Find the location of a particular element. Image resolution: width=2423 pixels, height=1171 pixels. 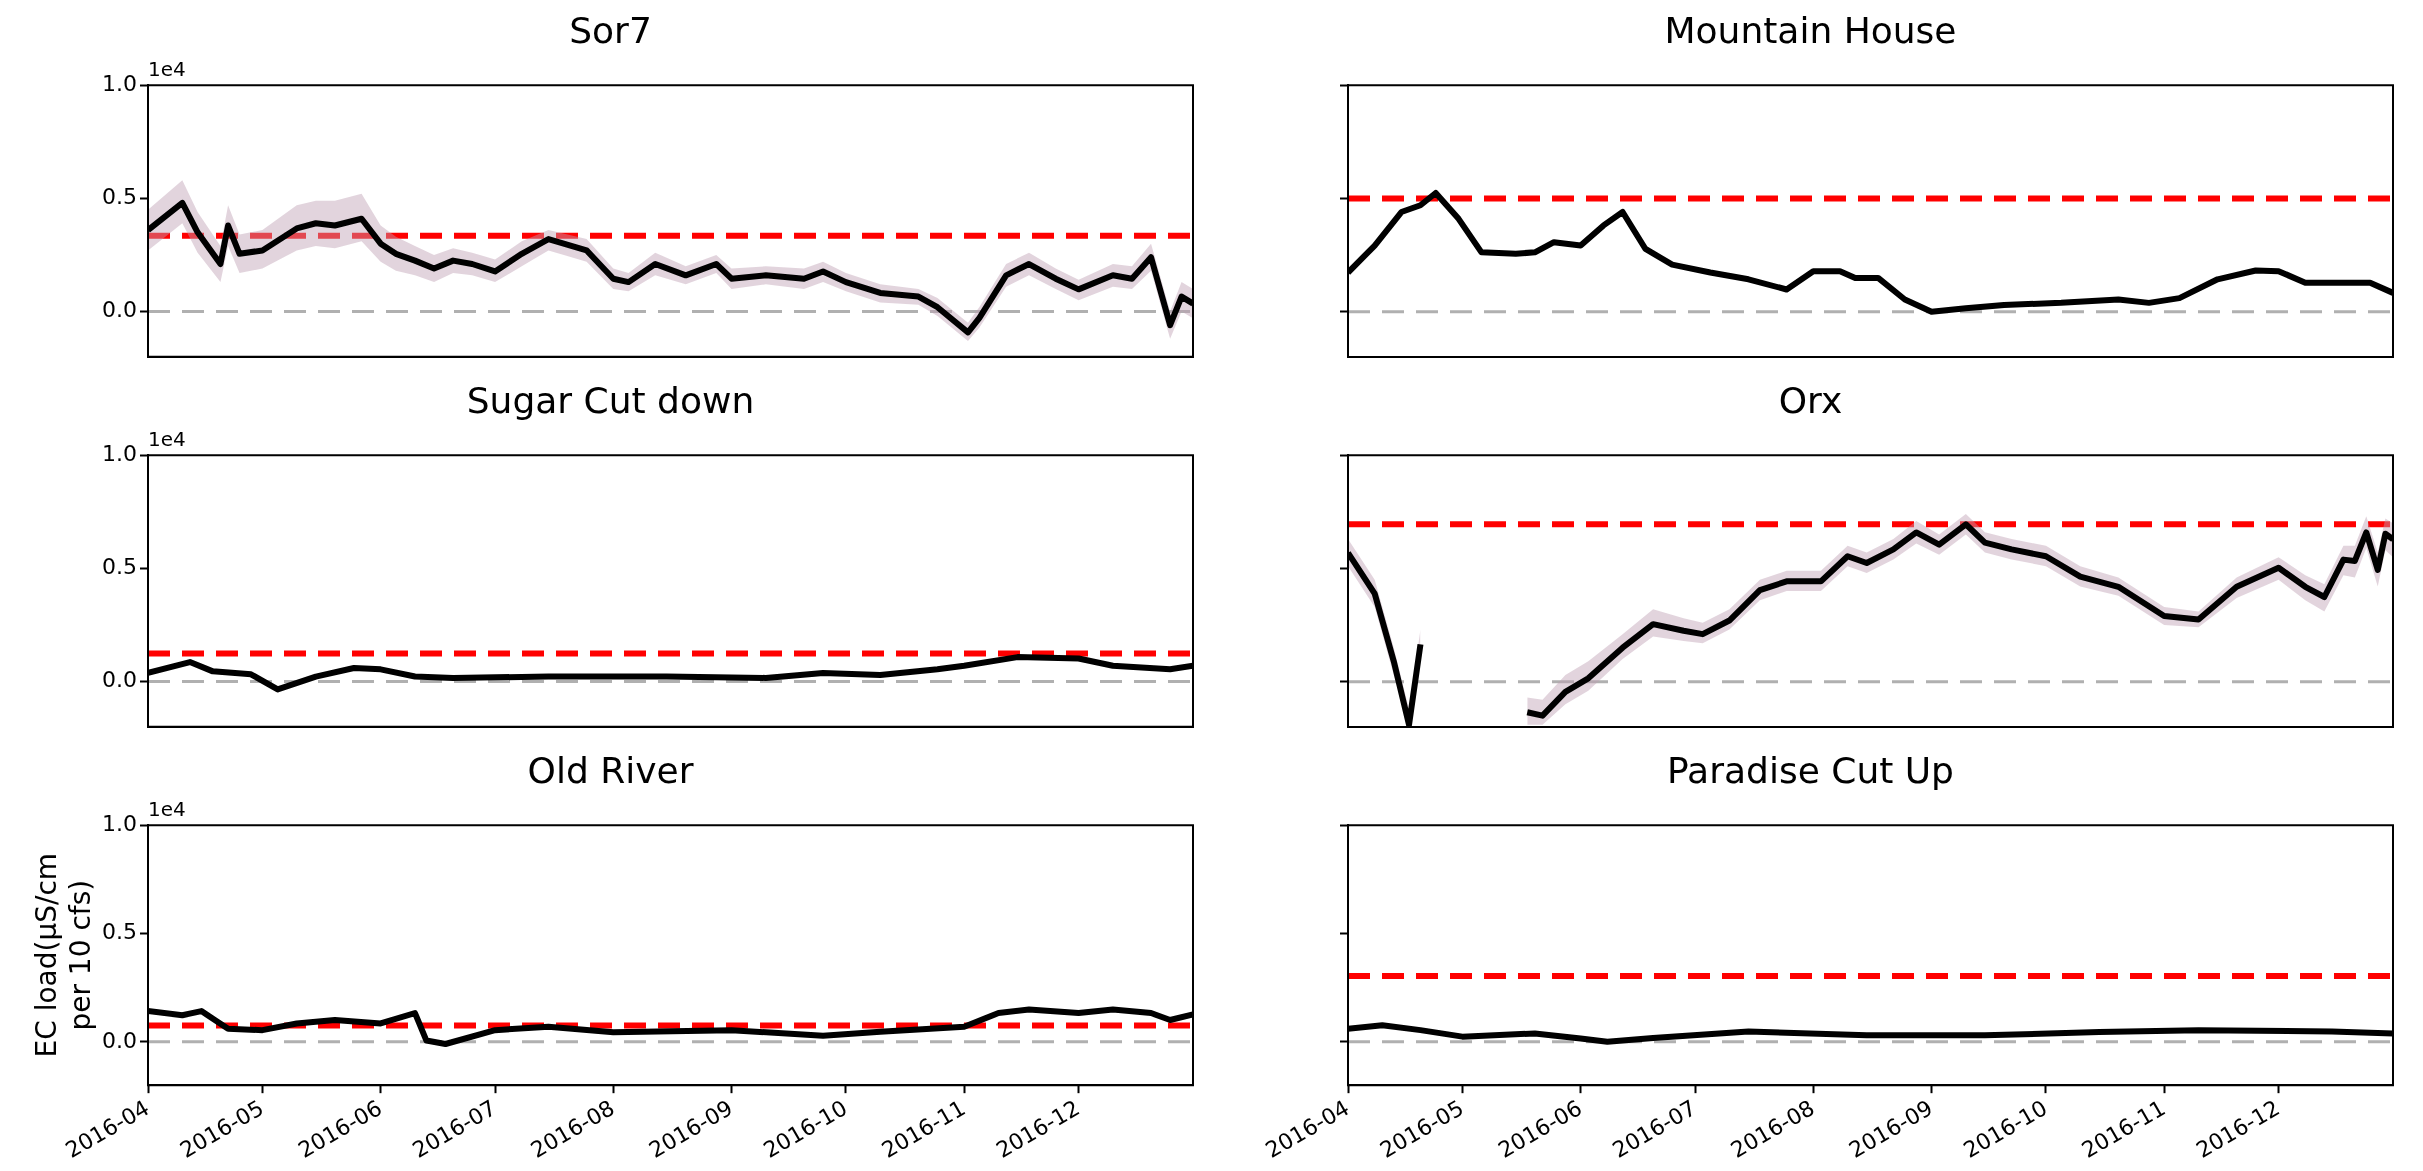

chart-title: Sor7 is located at coordinates (610, 30).